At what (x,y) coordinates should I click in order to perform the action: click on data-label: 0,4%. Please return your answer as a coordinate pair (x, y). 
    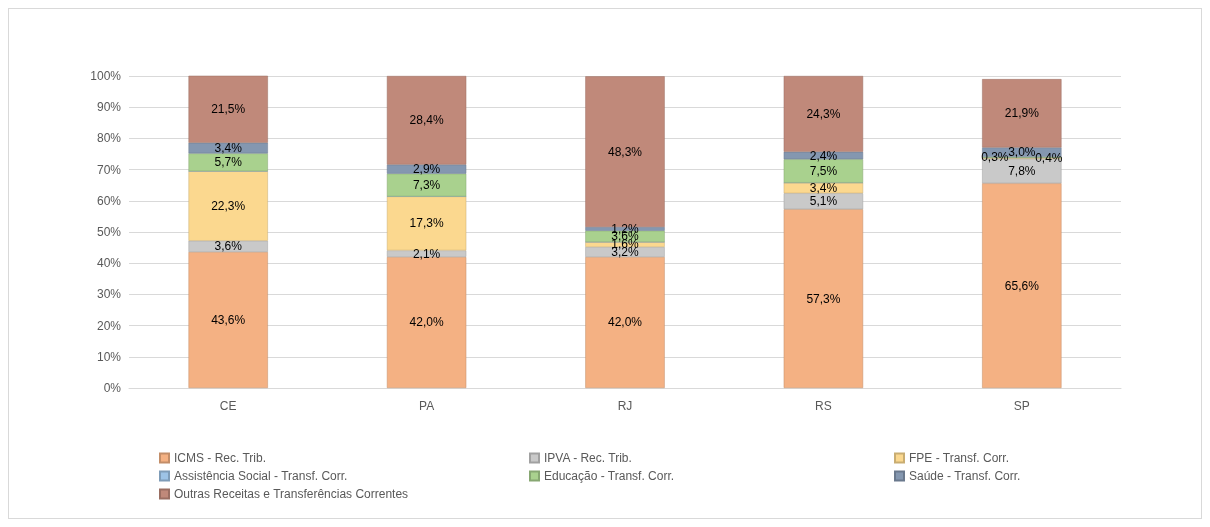
    Looking at the image, I should click on (1049, 158).